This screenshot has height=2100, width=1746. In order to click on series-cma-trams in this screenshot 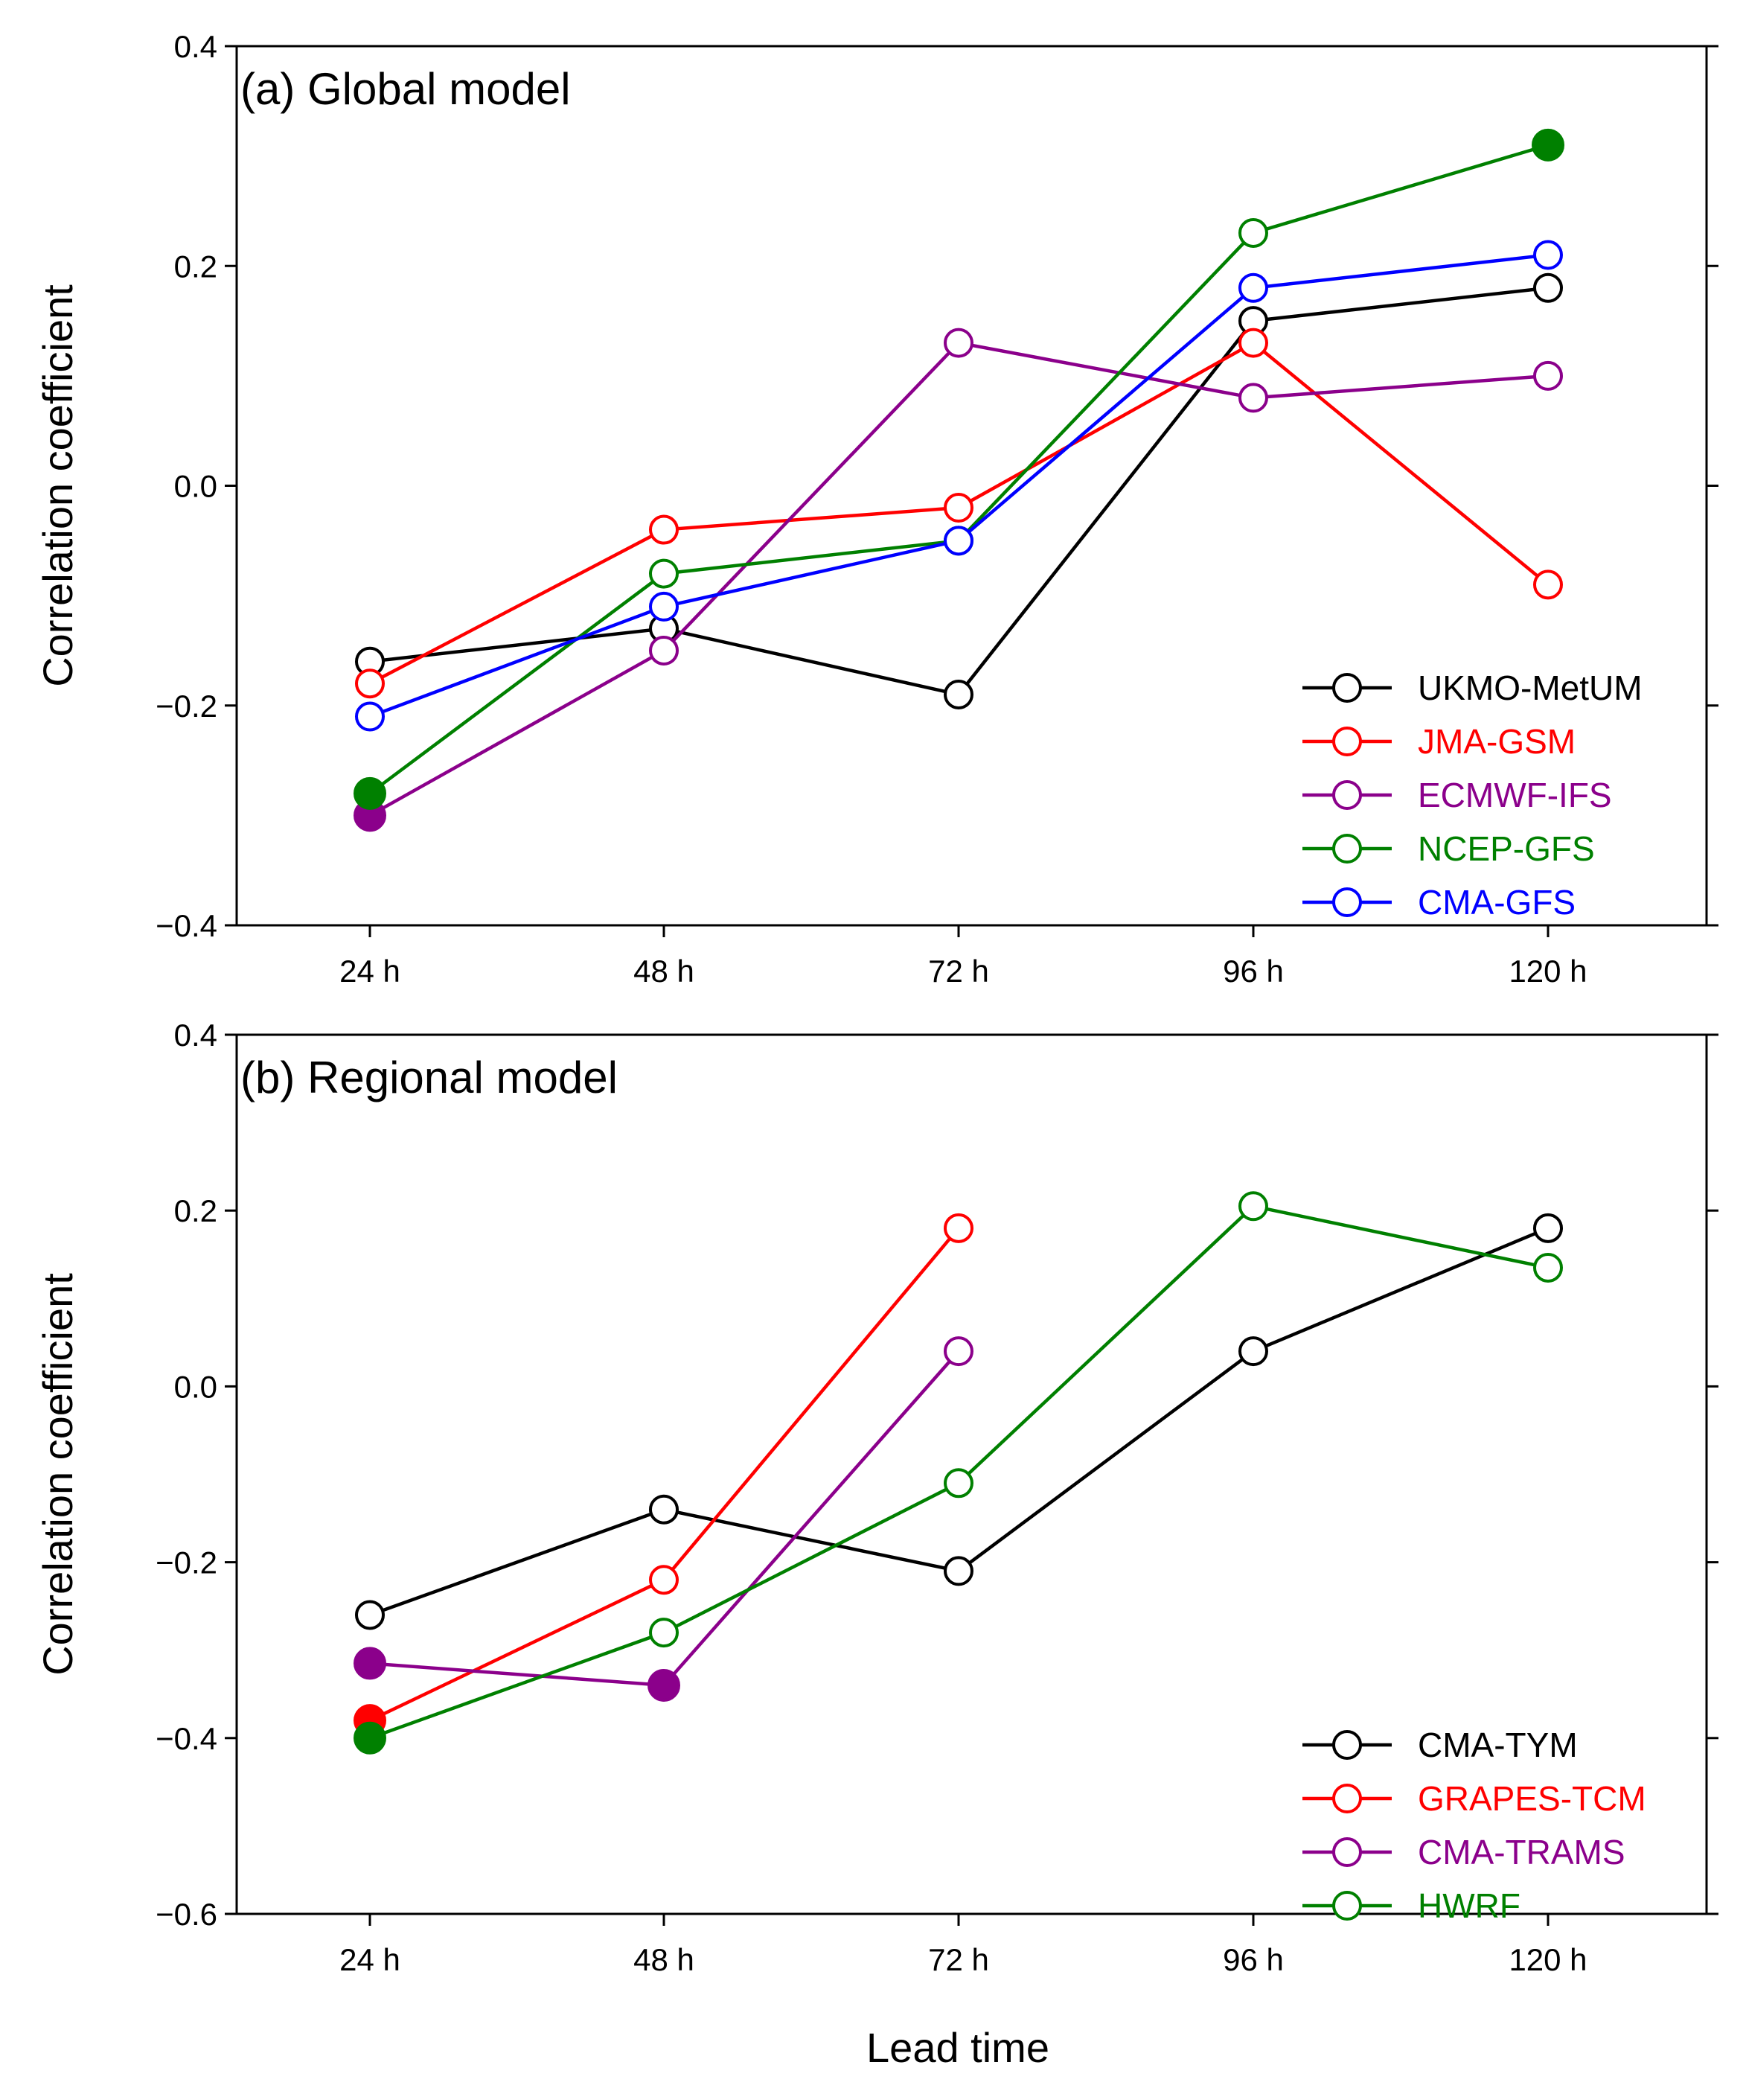, I will do `click(663, 1519)`.